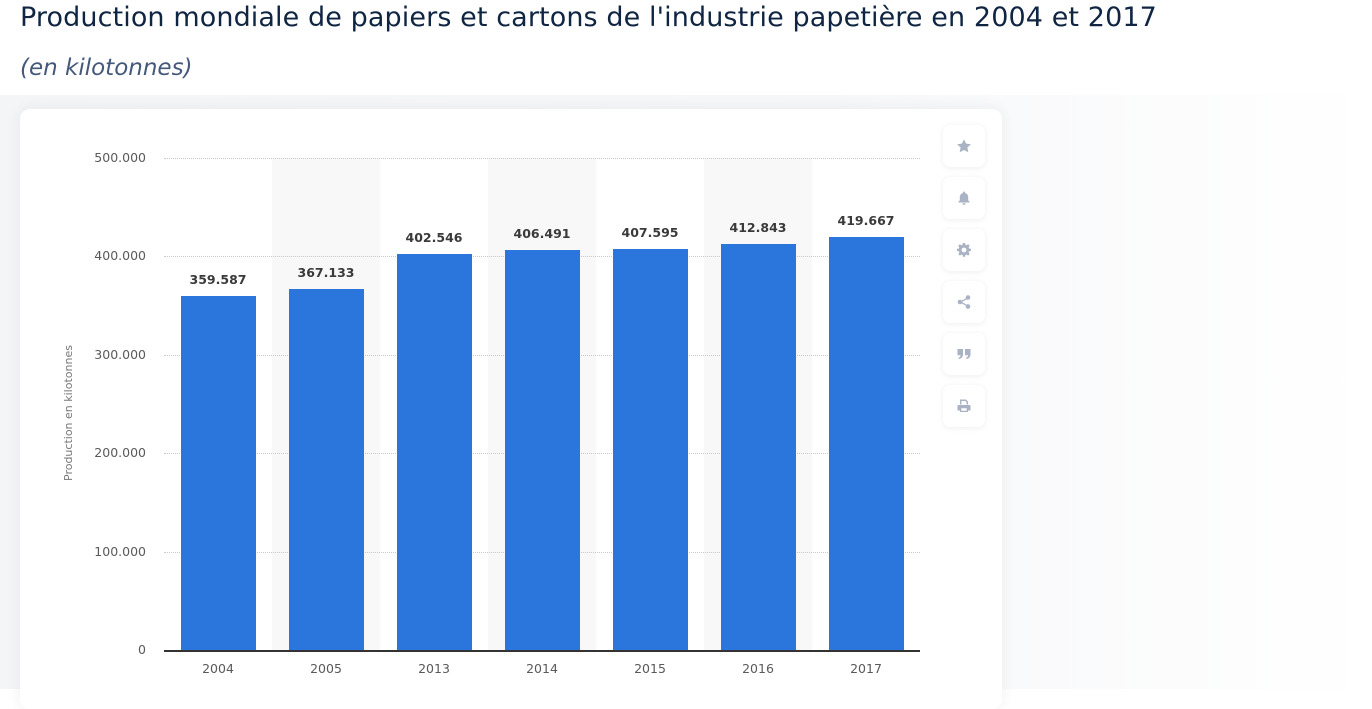 The image size is (1372, 709). Describe the element at coordinates (650, 232) in the screenshot. I see `bar-value-label: 407.595` at that location.